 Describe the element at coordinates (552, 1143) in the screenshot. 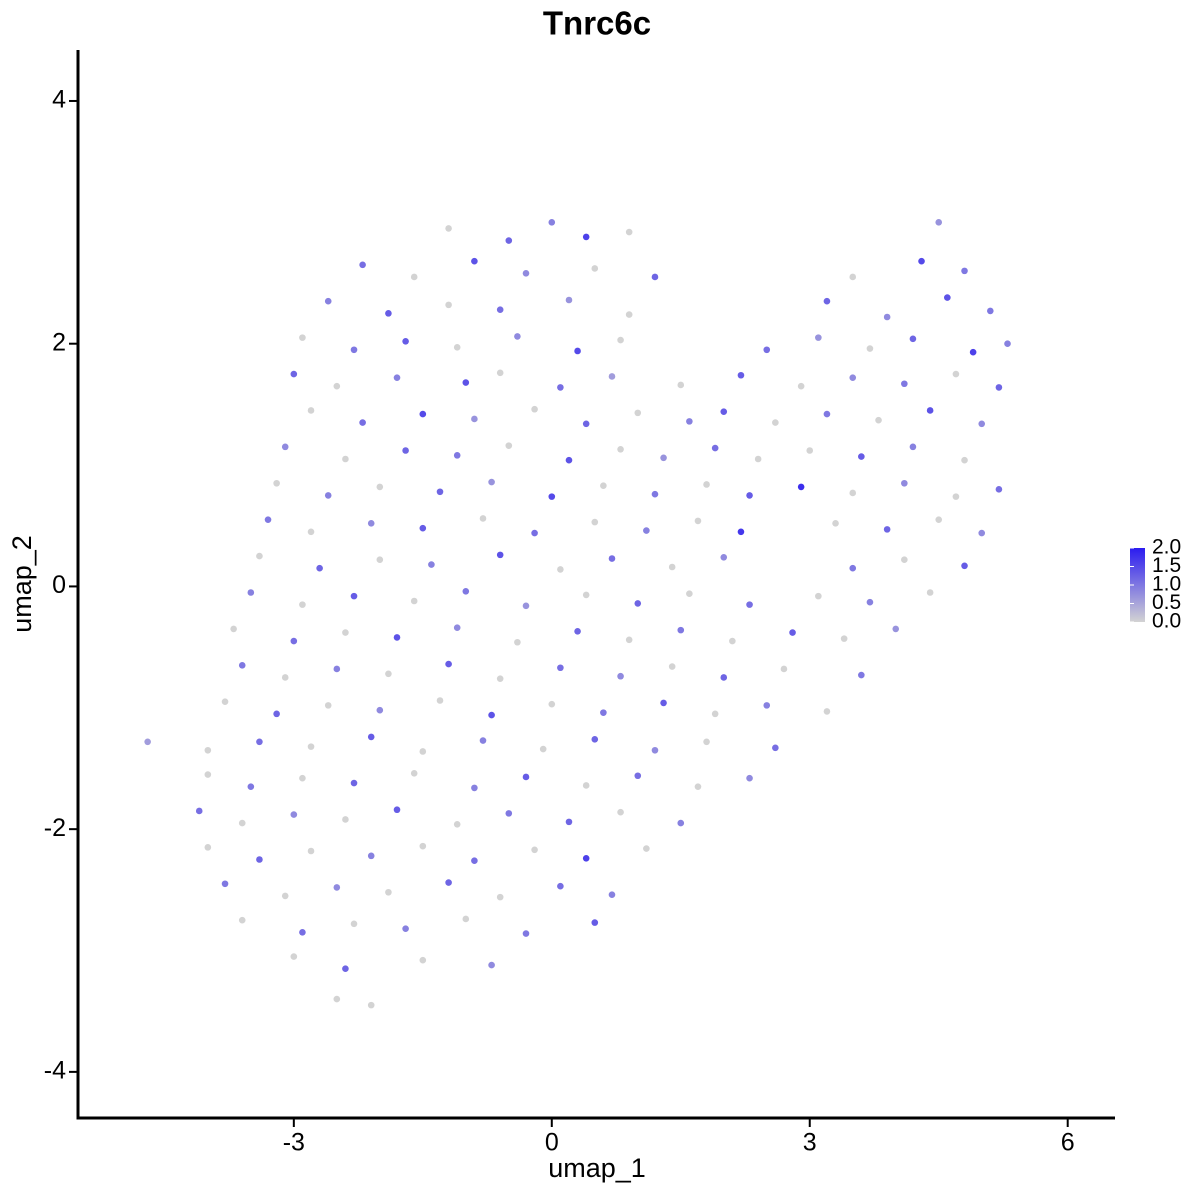

I see `x-tick-label: 0` at that location.